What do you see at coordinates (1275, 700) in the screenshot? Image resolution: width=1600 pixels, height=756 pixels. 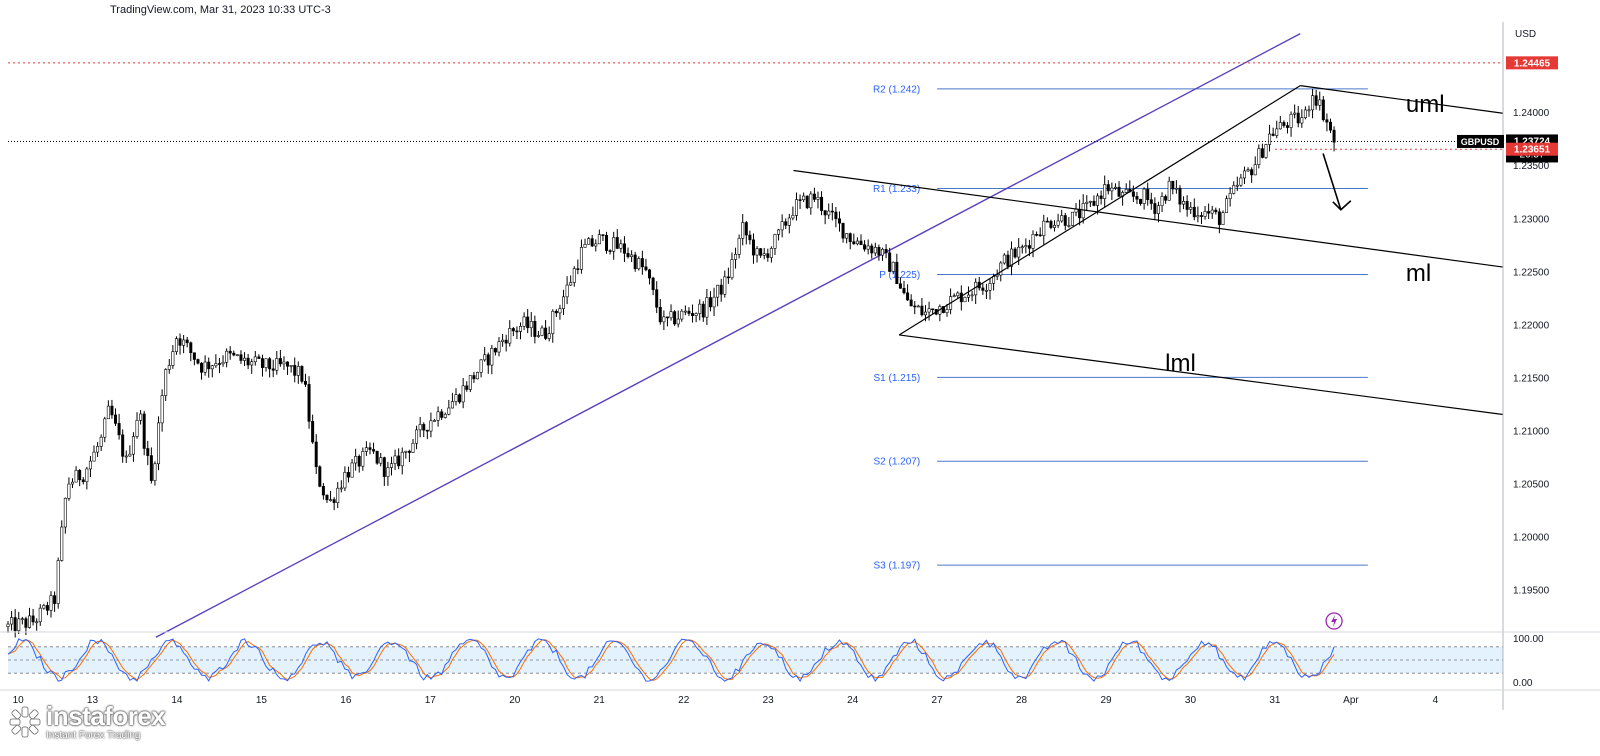 I see `x-tick-label: 31` at bounding box center [1275, 700].